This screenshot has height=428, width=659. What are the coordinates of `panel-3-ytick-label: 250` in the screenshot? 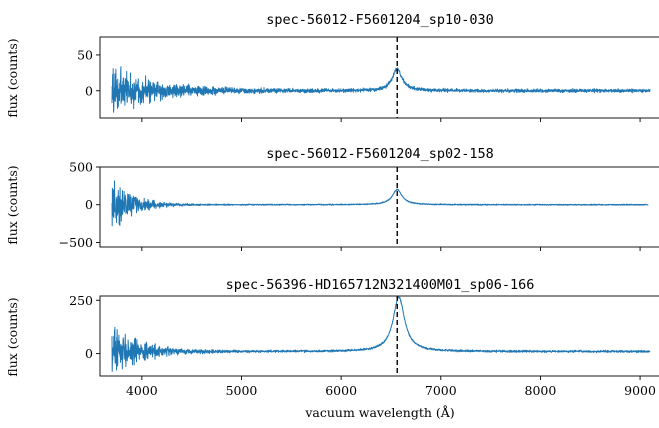 It's located at (81, 300).